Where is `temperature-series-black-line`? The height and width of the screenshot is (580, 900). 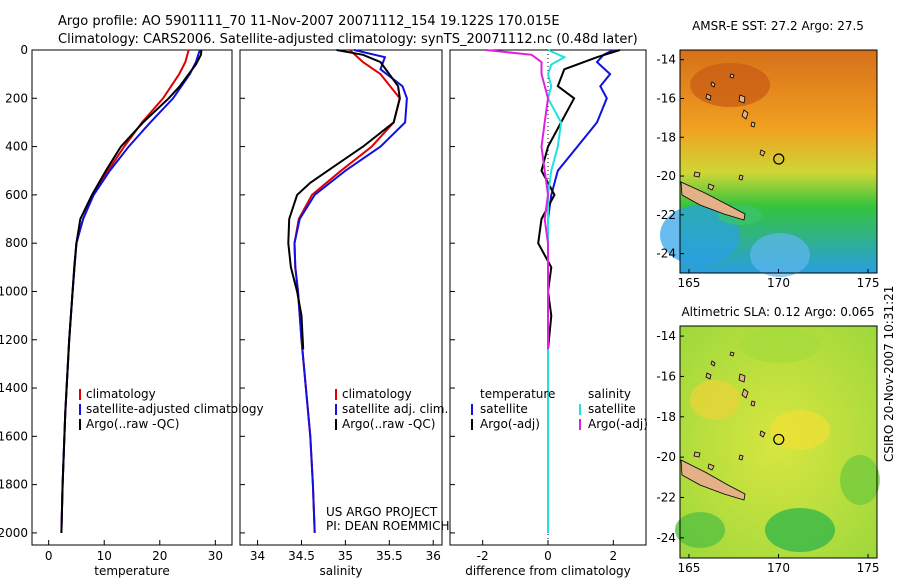
temperature-series-black-line is located at coordinates (131, 291).